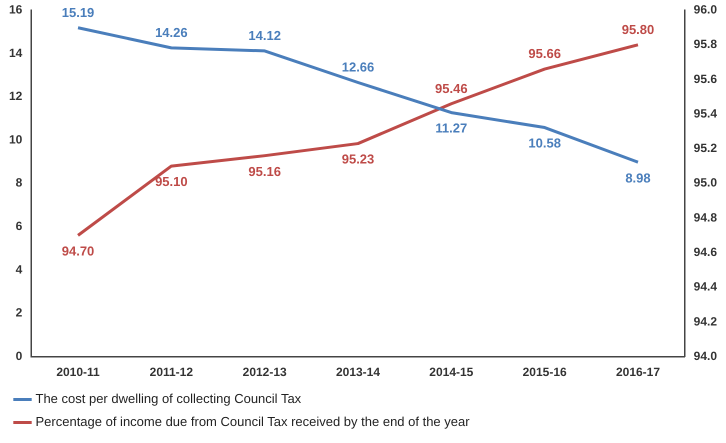 Image resolution: width=726 pixels, height=443 pixels. Describe the element at coordinates (19, 226) in the screenshot. I see `y-tick-label: 6` at that location.